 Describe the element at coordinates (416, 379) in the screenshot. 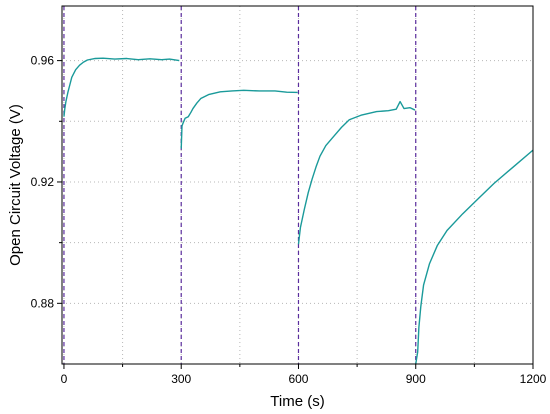

I see `x-tick-label: 900` at that location.